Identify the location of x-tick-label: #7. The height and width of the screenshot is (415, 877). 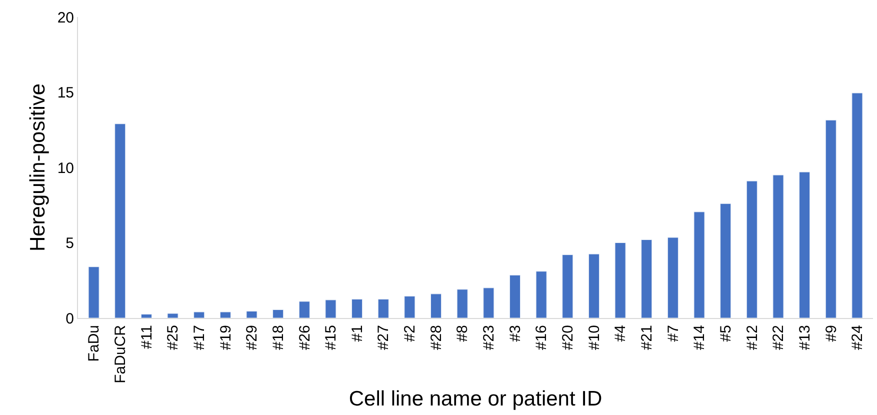
(673, 333).